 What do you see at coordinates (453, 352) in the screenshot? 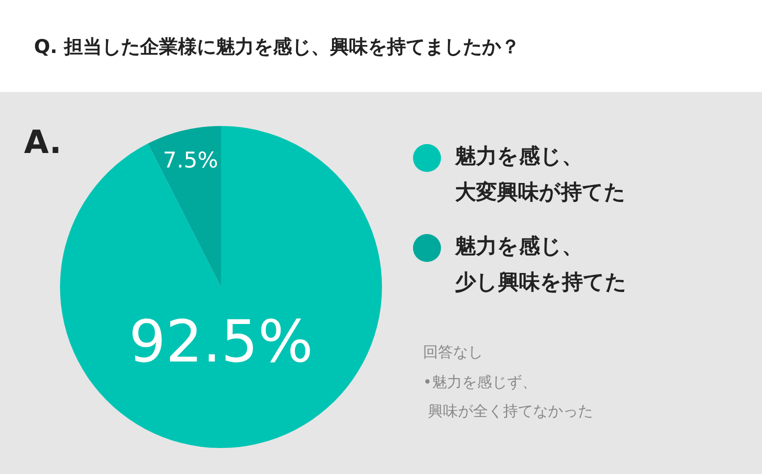
I see `text: 回答なし` at bounding box center [453, 352].